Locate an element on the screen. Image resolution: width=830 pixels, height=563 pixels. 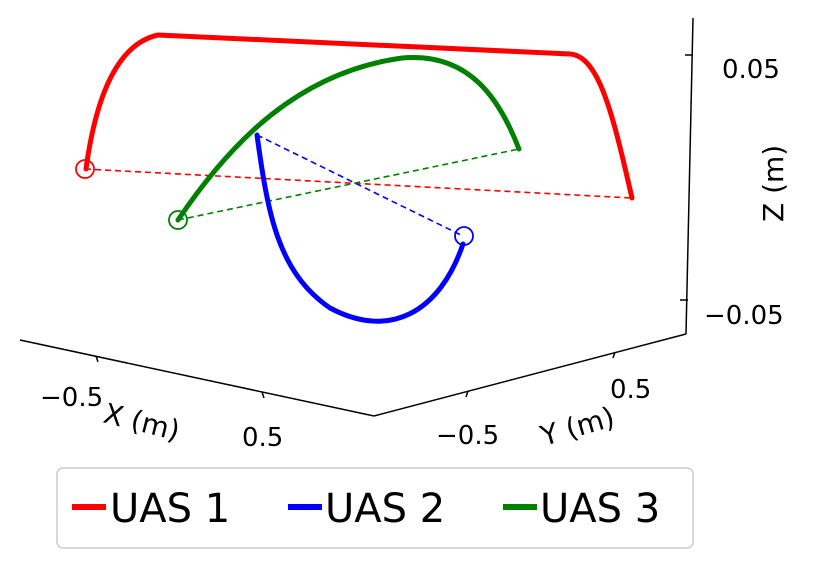
uas1-dashed-line is located at coordinates (358, 183).